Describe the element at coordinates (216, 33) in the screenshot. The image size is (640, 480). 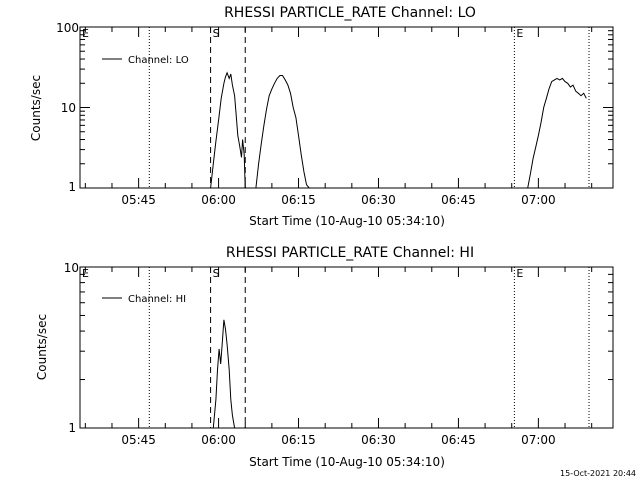
I see `lo-event-marker-label: S` at that location.